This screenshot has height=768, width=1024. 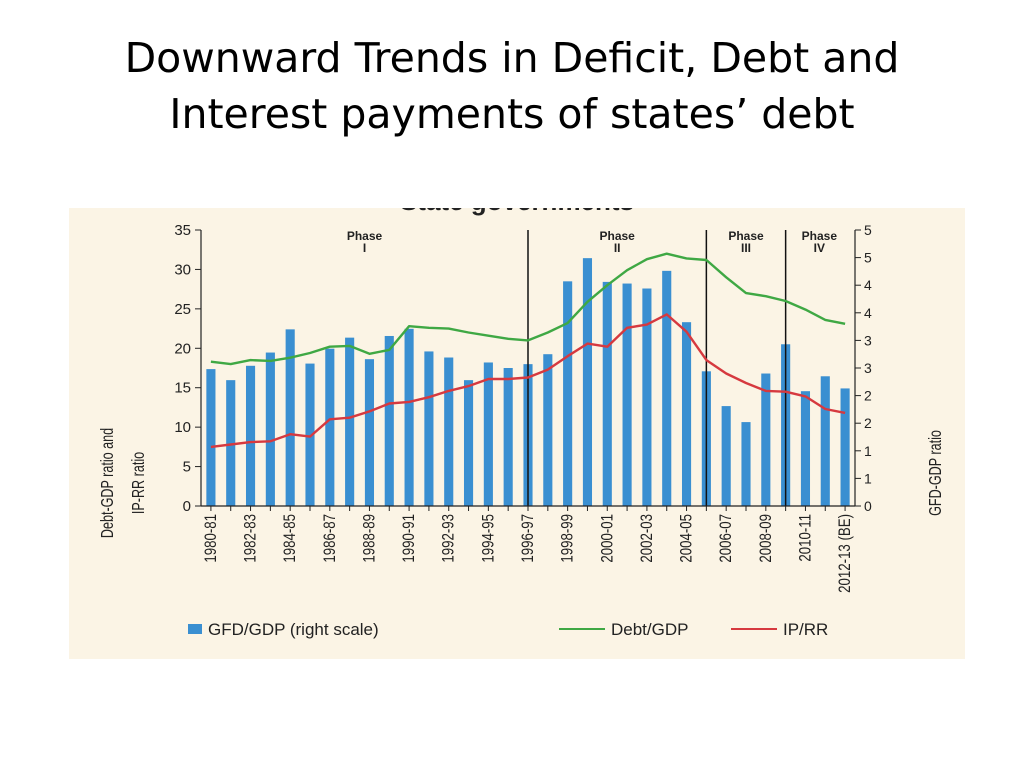 What do you see at coordinates (182, 388) in the screenshot?
I see `left-tick-label: 15` at bounding box center [182, 388].